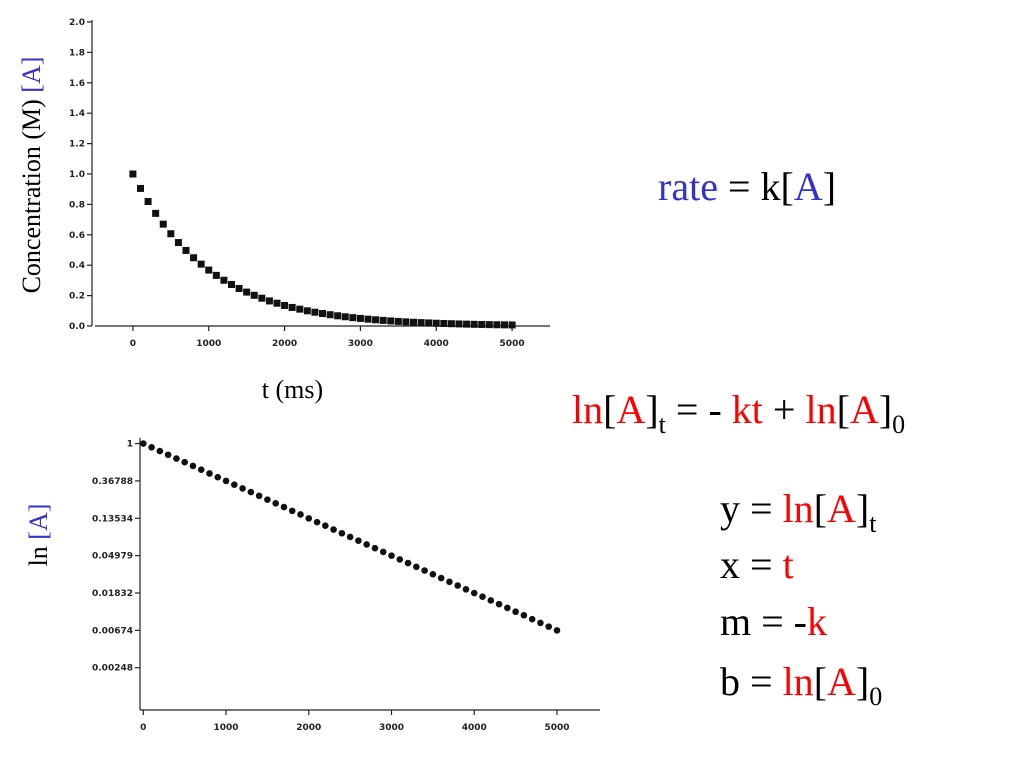 The width and height of the screenshot is (1024, 768). What do you see at coordinates (77, 114) in the screenshot?
I see `y-tick-label: 1.4` at bounding box center [77, 114].